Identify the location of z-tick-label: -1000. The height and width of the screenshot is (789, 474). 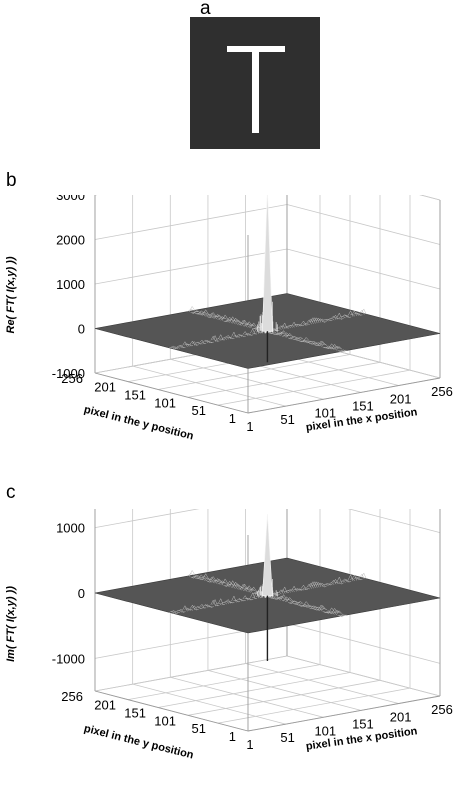
(68, 373).